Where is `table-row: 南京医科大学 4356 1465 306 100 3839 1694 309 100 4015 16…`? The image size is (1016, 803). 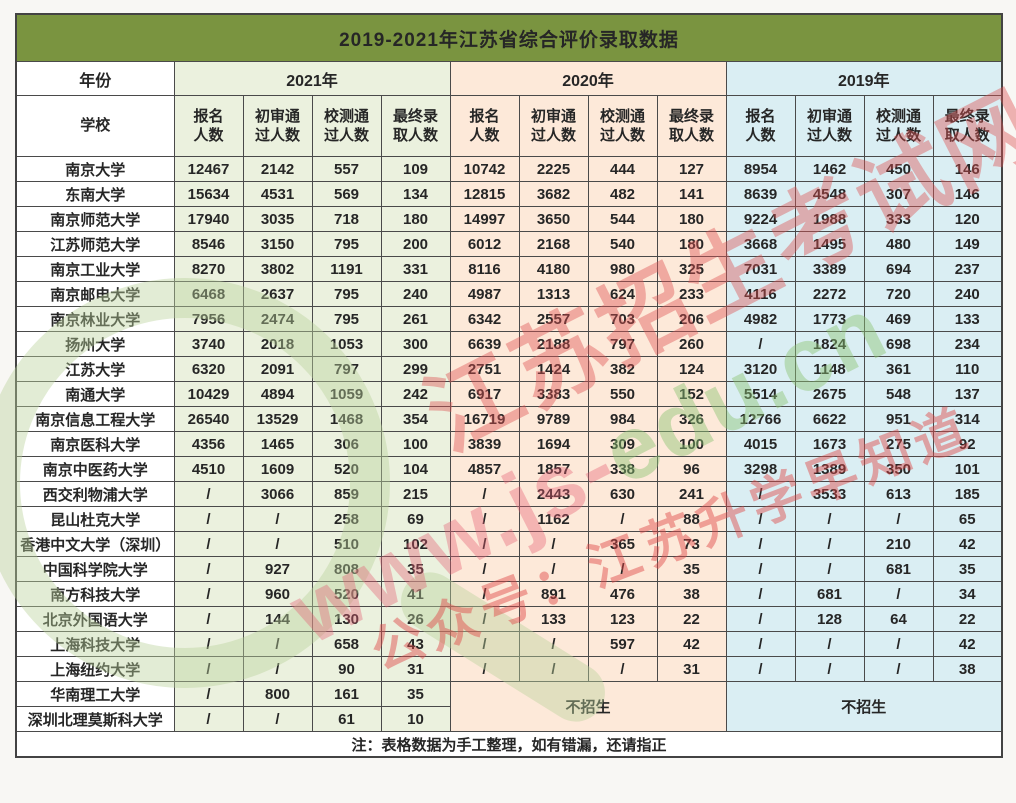 table-row: 南京医科大学 4356 1465 306 100 3839 1694 309 100 4015 16… is located at coordinates (509, 444).